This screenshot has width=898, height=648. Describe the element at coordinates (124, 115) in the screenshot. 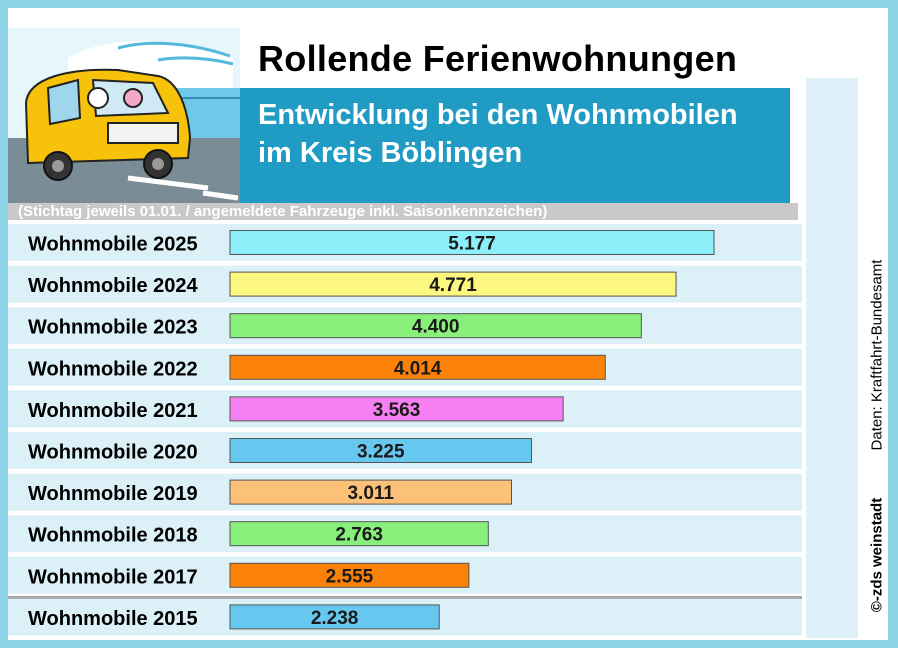

I see `camper-van-illustration` at that location.